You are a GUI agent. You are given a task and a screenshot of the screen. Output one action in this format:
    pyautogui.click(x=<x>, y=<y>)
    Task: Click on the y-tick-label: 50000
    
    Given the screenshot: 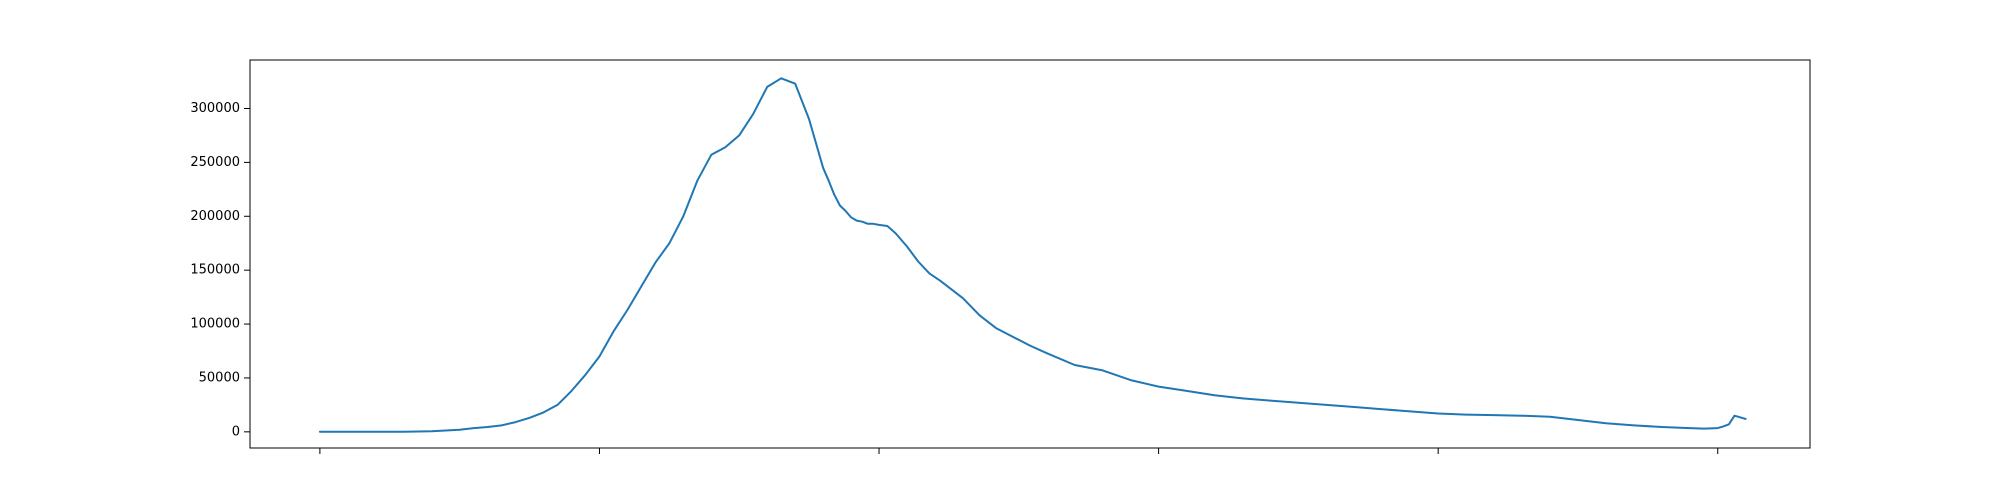 What is the action you would take?
    pyautogui.click(x=219, y=377)
    